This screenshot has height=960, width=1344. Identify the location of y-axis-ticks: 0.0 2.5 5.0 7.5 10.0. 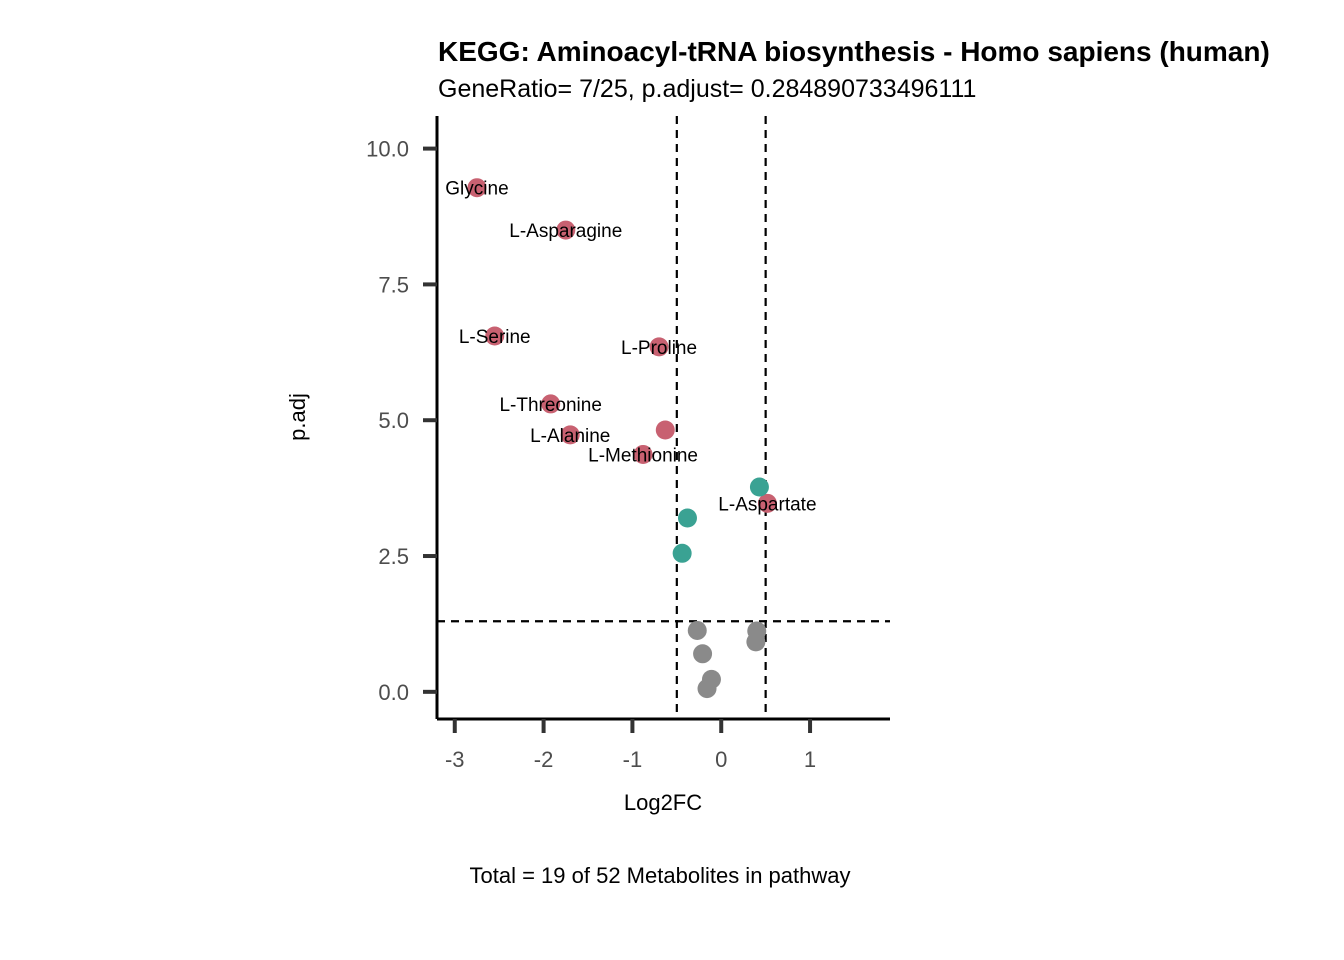
(401, 421).